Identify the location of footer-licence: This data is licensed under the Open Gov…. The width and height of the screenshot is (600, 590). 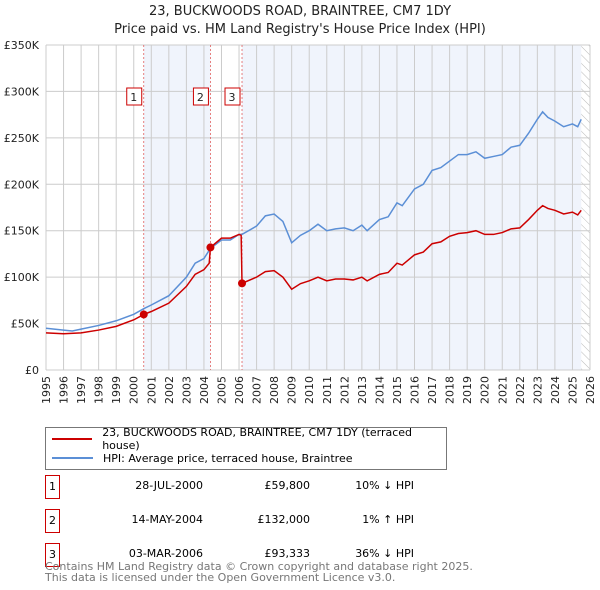
(220, 577).